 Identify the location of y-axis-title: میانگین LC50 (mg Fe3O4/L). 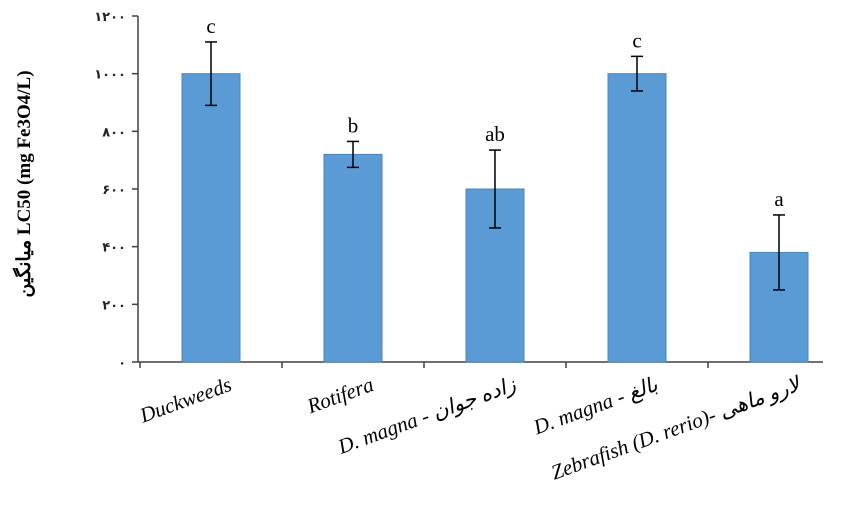
(23, 183).